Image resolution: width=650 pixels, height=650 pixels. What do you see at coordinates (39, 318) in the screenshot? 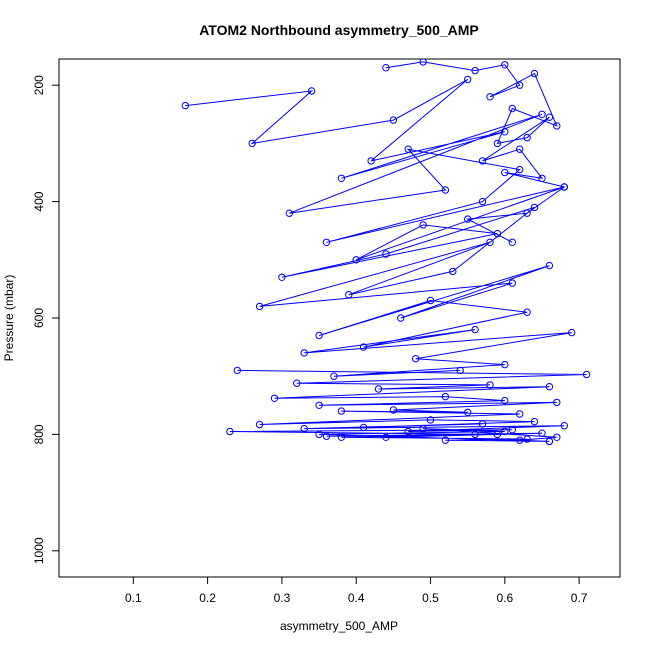
I see `y-tick-label: 600` at bounding box center [39, 318].